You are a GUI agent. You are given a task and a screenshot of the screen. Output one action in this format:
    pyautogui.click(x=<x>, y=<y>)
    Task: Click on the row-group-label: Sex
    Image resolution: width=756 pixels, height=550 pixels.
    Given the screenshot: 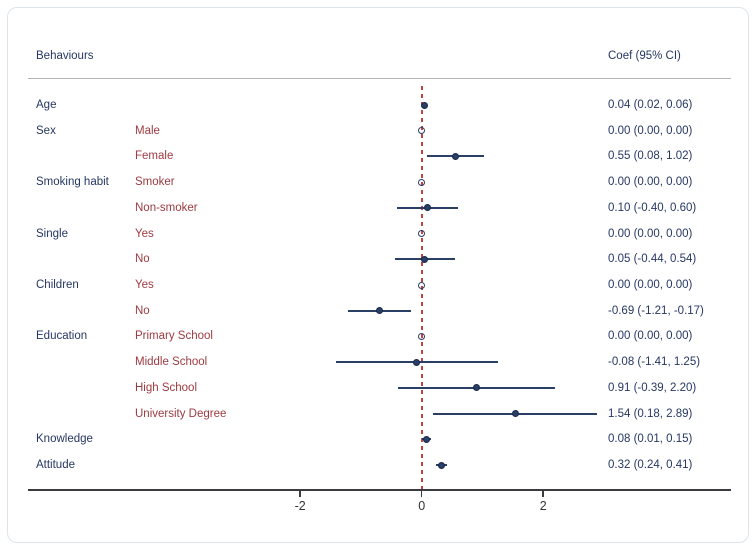 What is the action you would take?
    pyautogui.click(x=46, y=130)
    